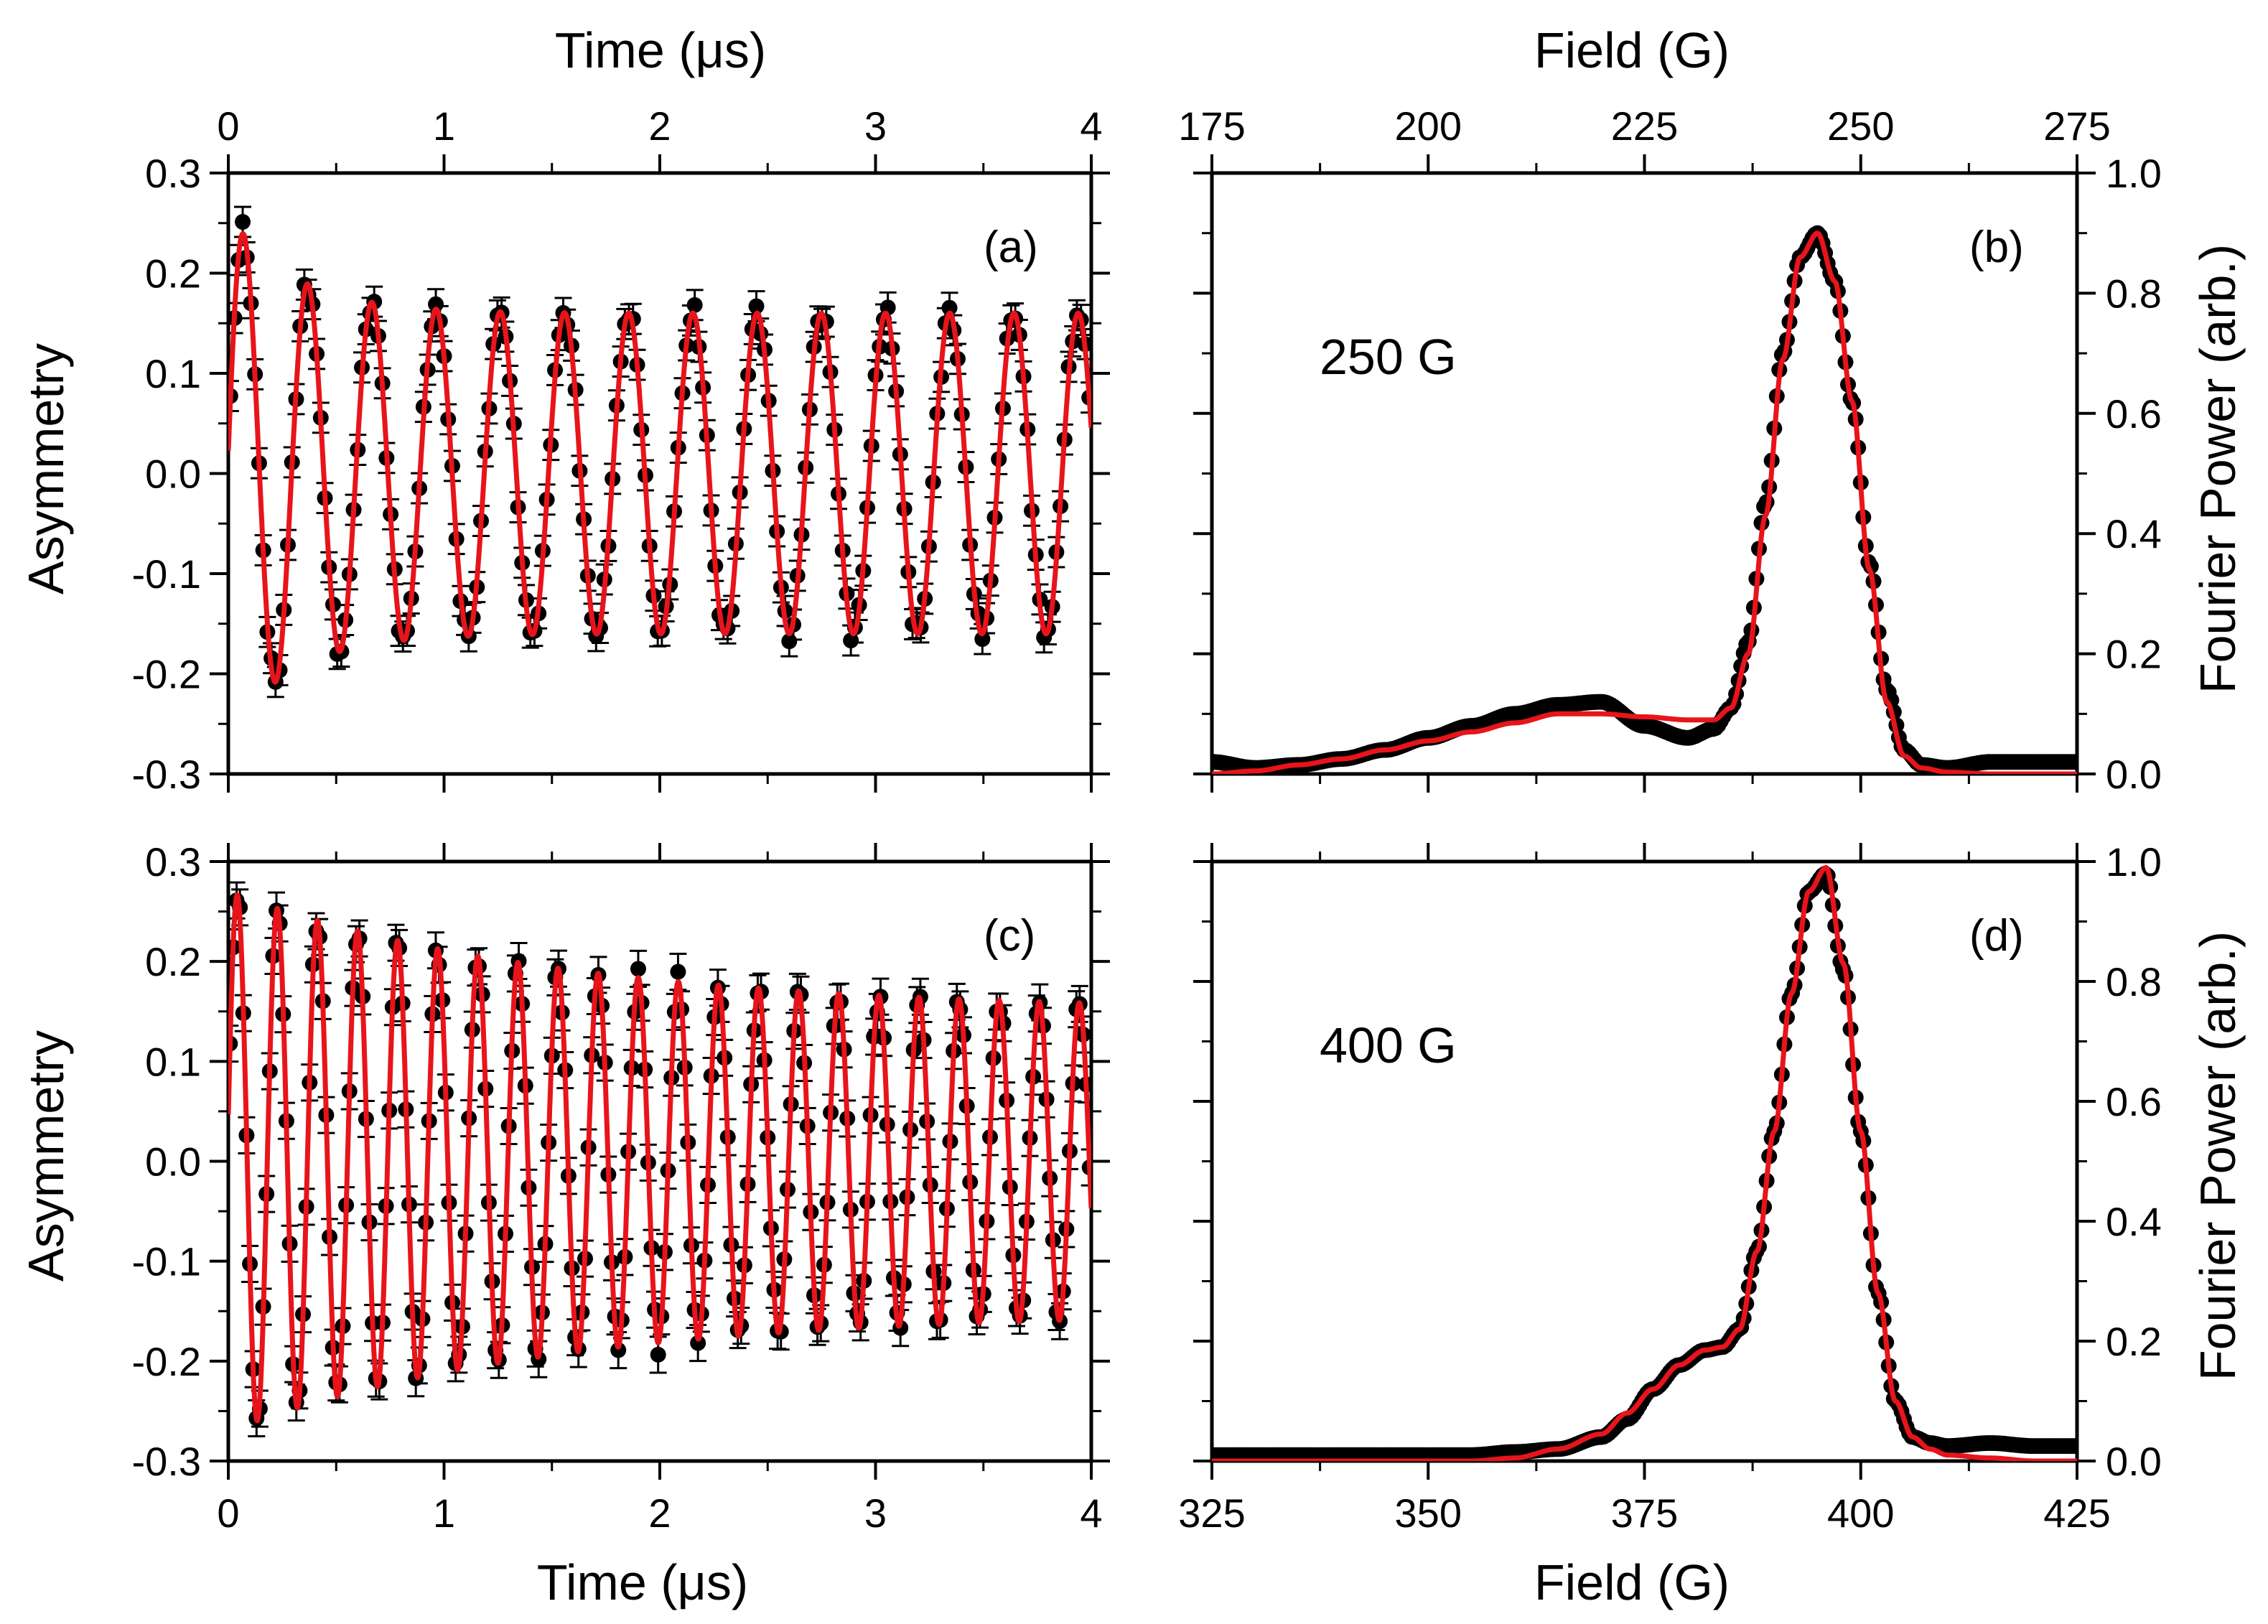 This screenshot has height=1624, width=2268. What do you see at coordinates (167, 1461) in the screenshot?
I see `panel-c-y-tick-label: -0.3` at bounding box center [167, 1461].